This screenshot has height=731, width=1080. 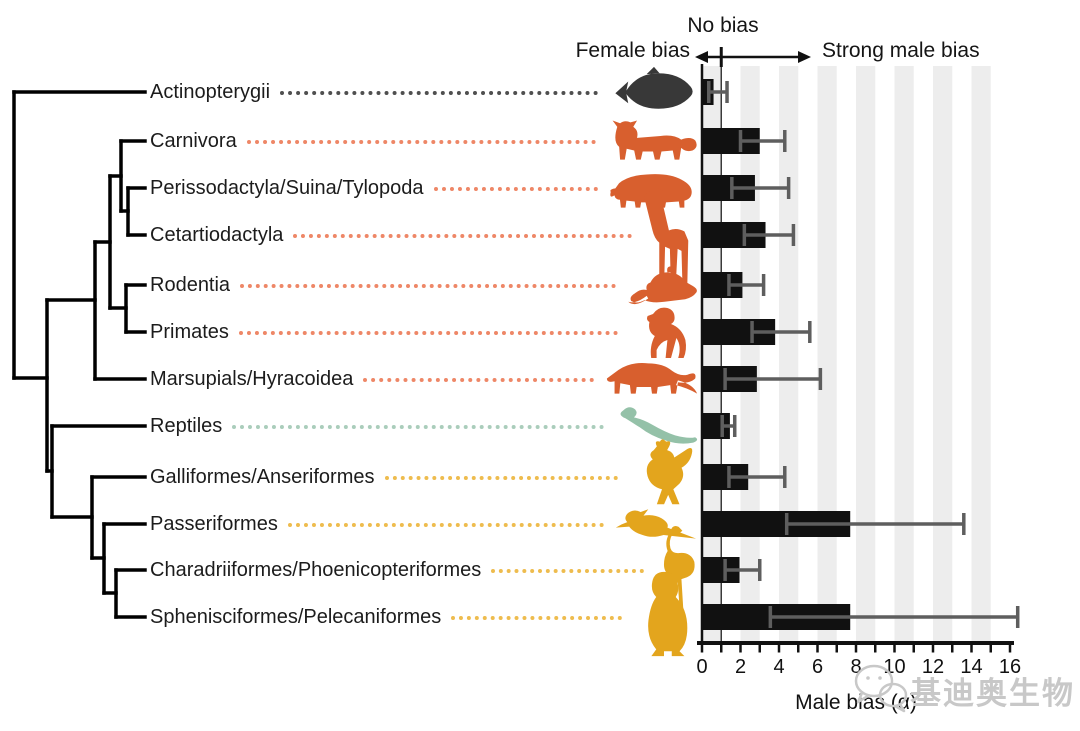 I want to click on taxon-row: Cetartiodactyla, so click(x=425, y=235).